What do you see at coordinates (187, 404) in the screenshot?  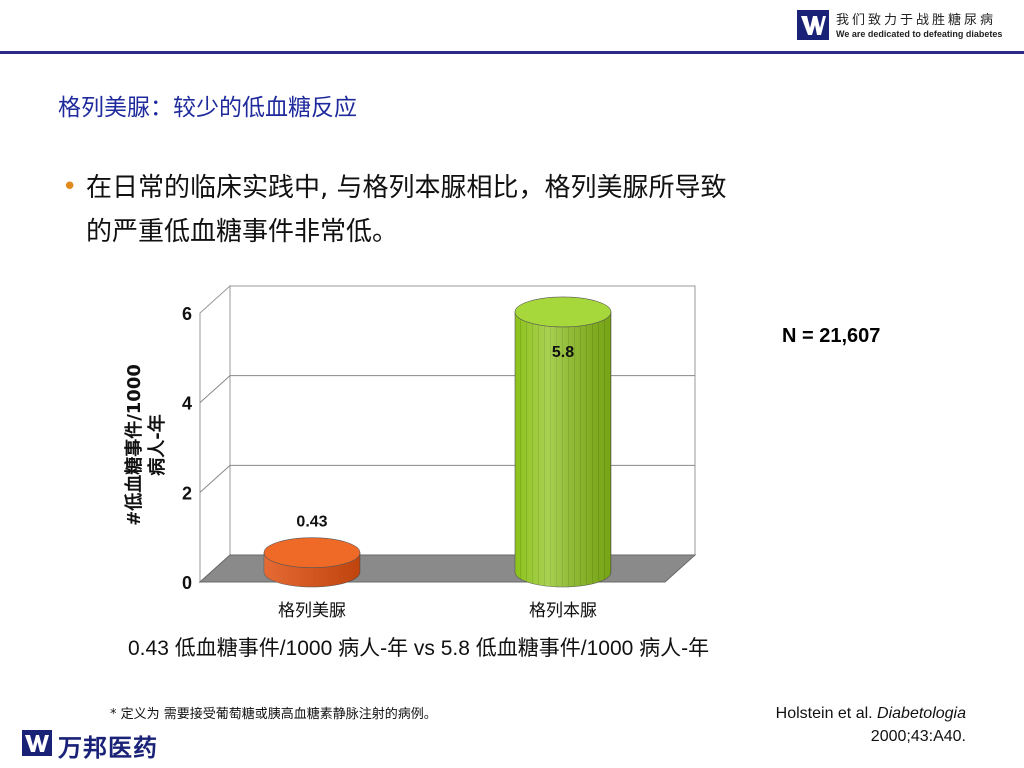 I see `y-tick-label: 4` at bounding box center [187, 404].